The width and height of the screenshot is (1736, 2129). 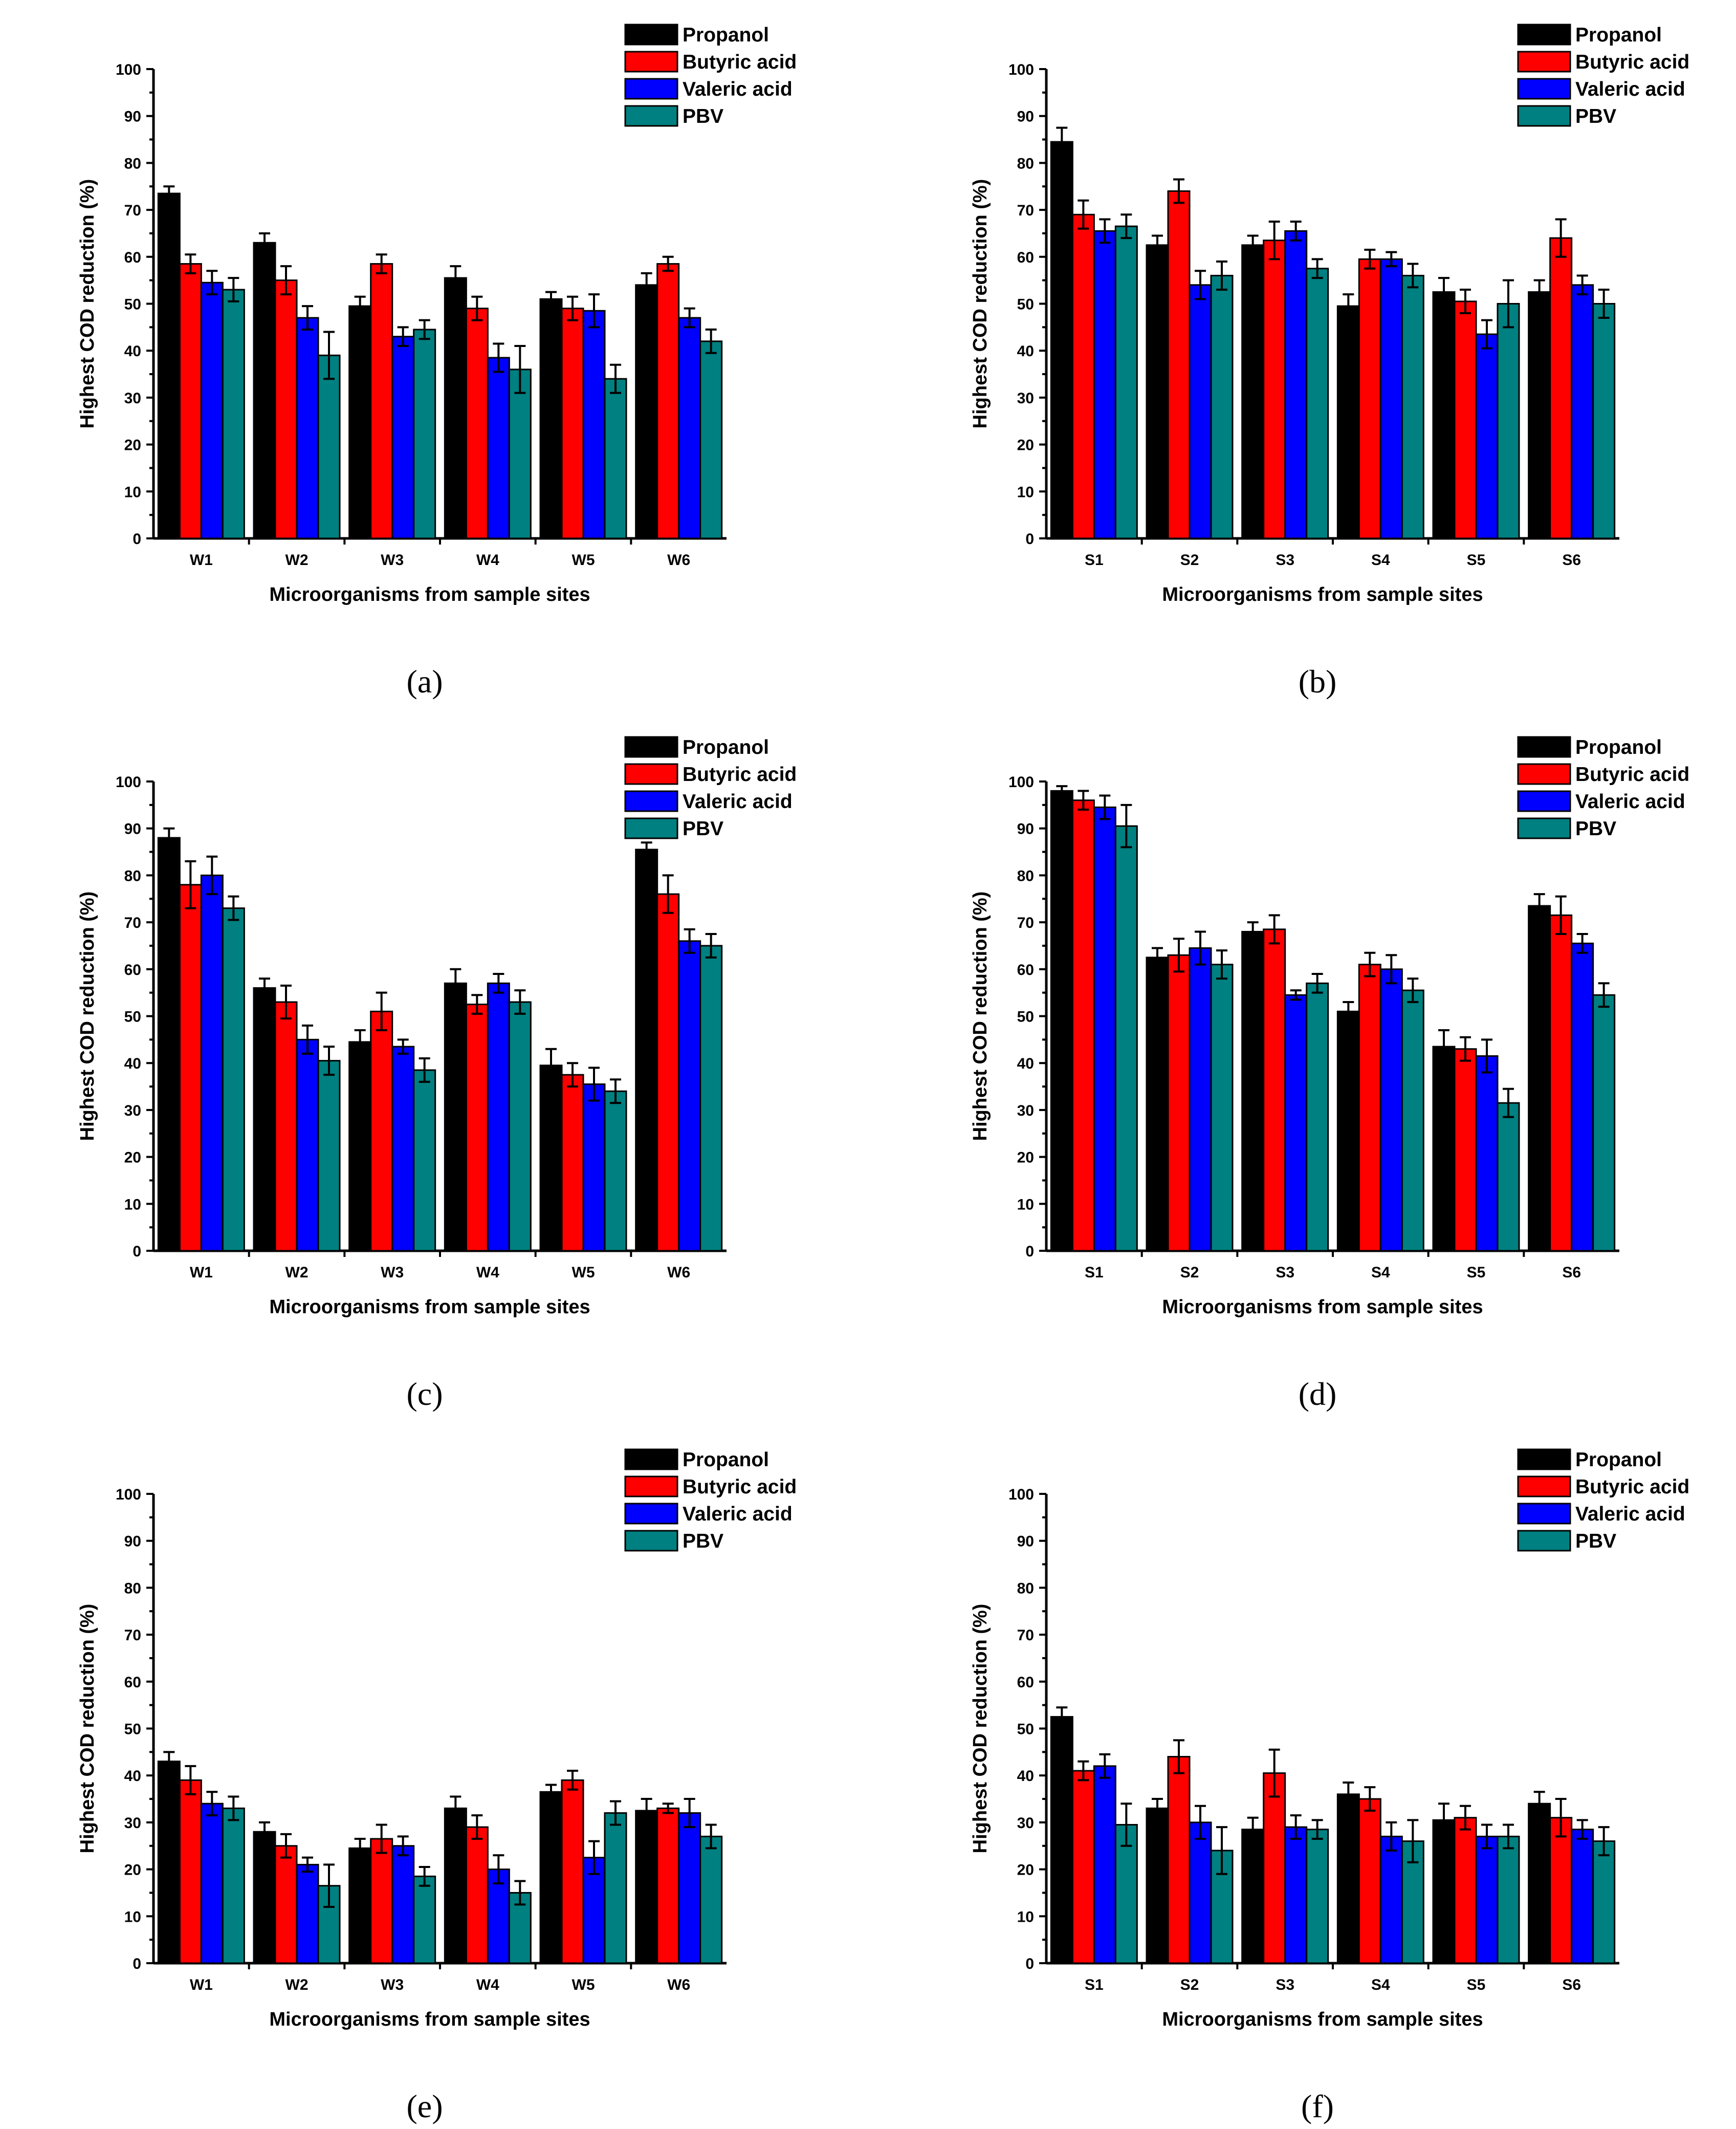 I want to click on error-bar-valeric-acid-s1, so click(x=1105, y=231).